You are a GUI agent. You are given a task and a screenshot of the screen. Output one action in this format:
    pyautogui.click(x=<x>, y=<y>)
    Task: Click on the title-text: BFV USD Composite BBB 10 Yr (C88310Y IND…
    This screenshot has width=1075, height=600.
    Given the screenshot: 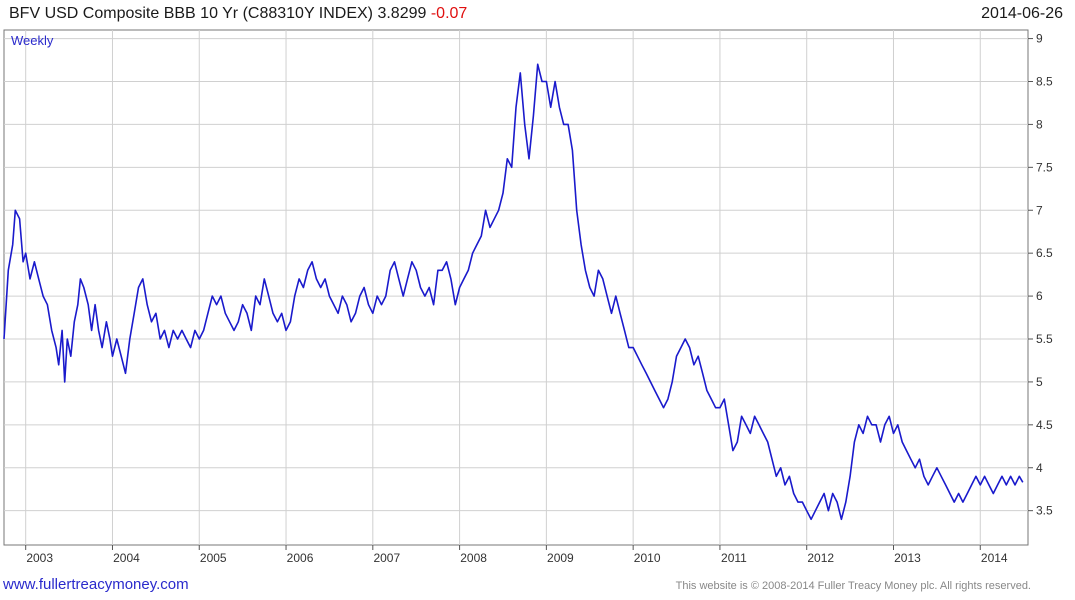 What is the action you would take?
    pyautogui.click(x=191, y=13)
    